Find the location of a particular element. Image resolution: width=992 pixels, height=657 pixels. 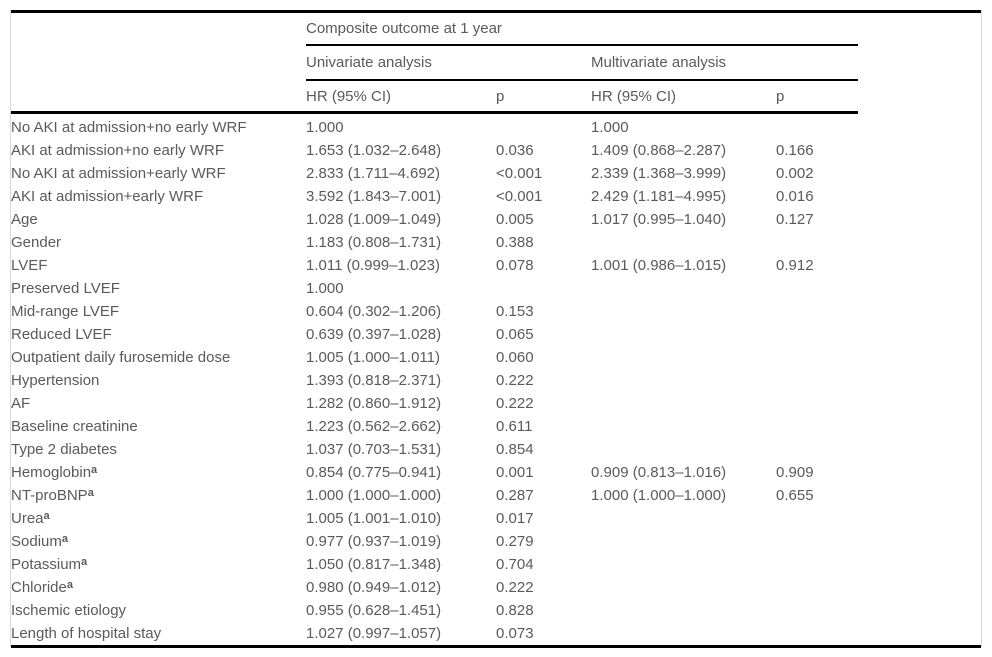

table-row: Chloridea 0.980 (0.949–1.012) 0.222 is located at coordinates (496, 587).